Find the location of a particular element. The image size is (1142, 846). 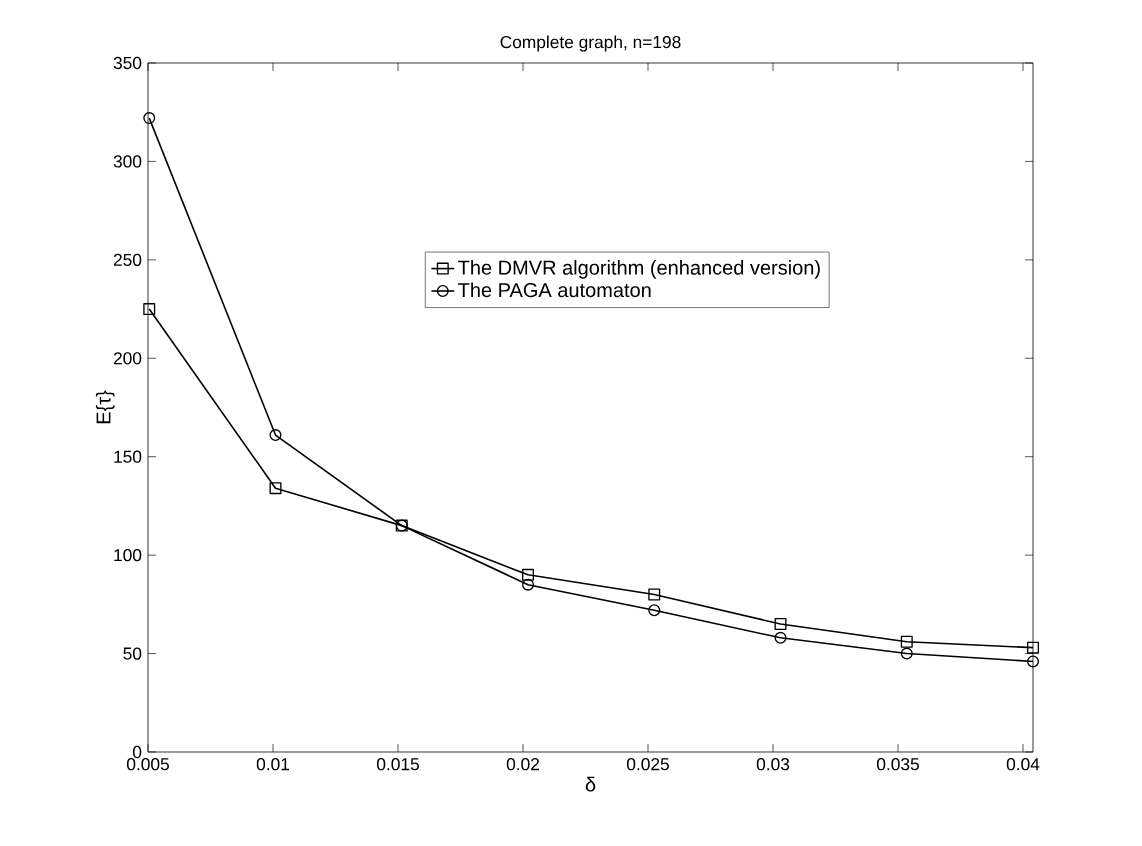

y-tick-label: 150 is located at coordinates (128, 456).